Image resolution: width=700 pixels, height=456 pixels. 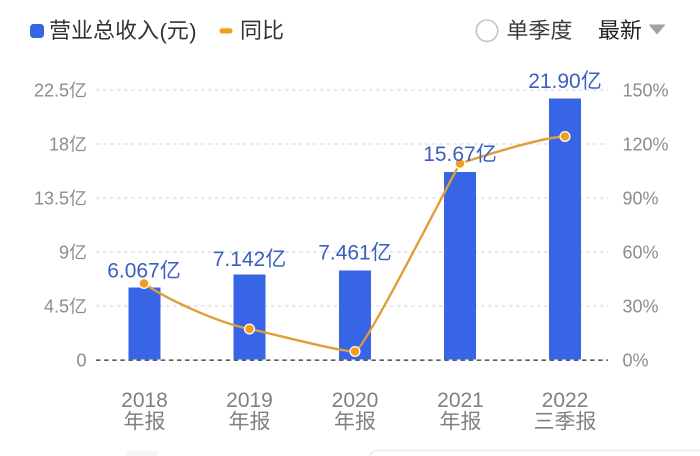 What do you see at coordinates (133, 271) in the screenshot?
I see `svg-text: 6.067` at bounding box center [133, 271].